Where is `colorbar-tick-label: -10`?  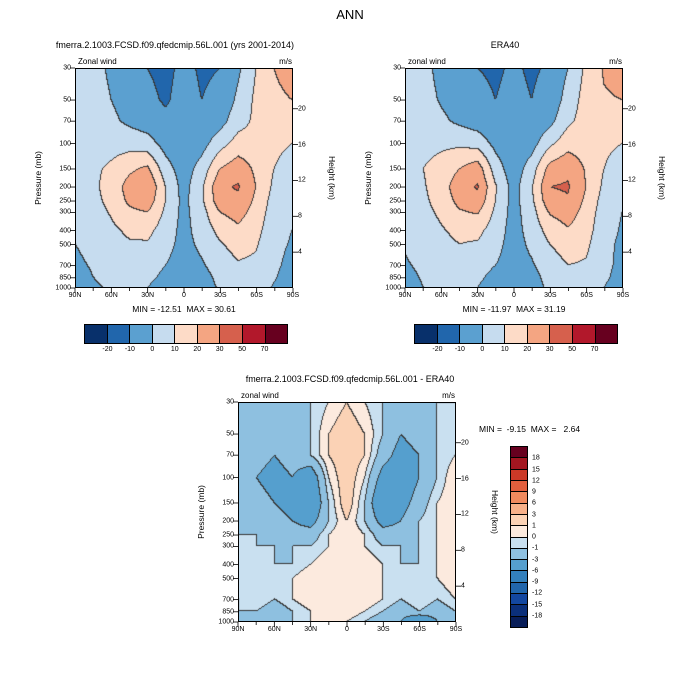
colorbar-tick-label: -10 is located at coordinates (459, 349).